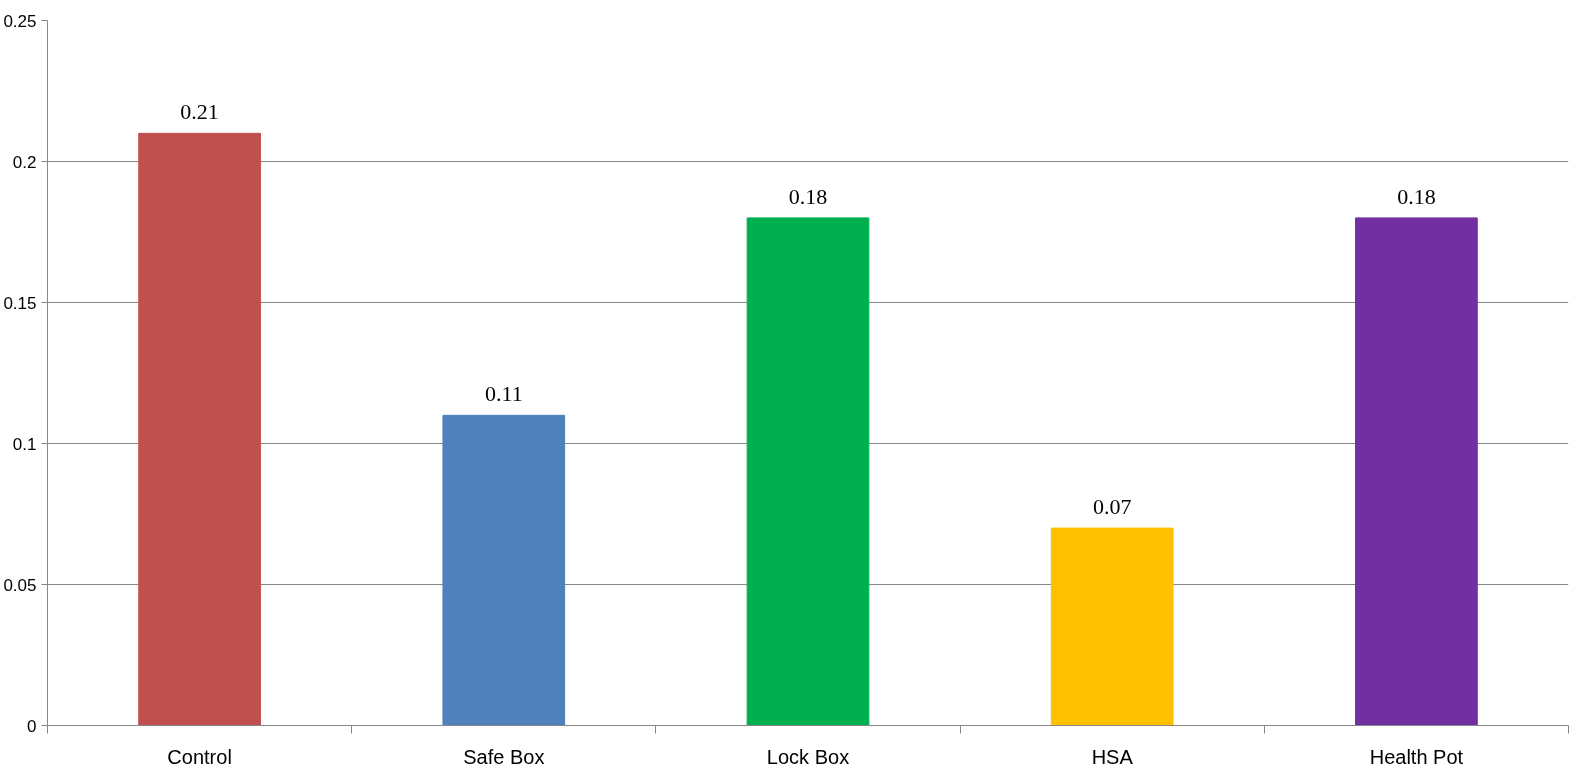  Describe the element at coordinates (504, 756) in the screenshot. I see `x-tick-label: Safe Box` at that location.